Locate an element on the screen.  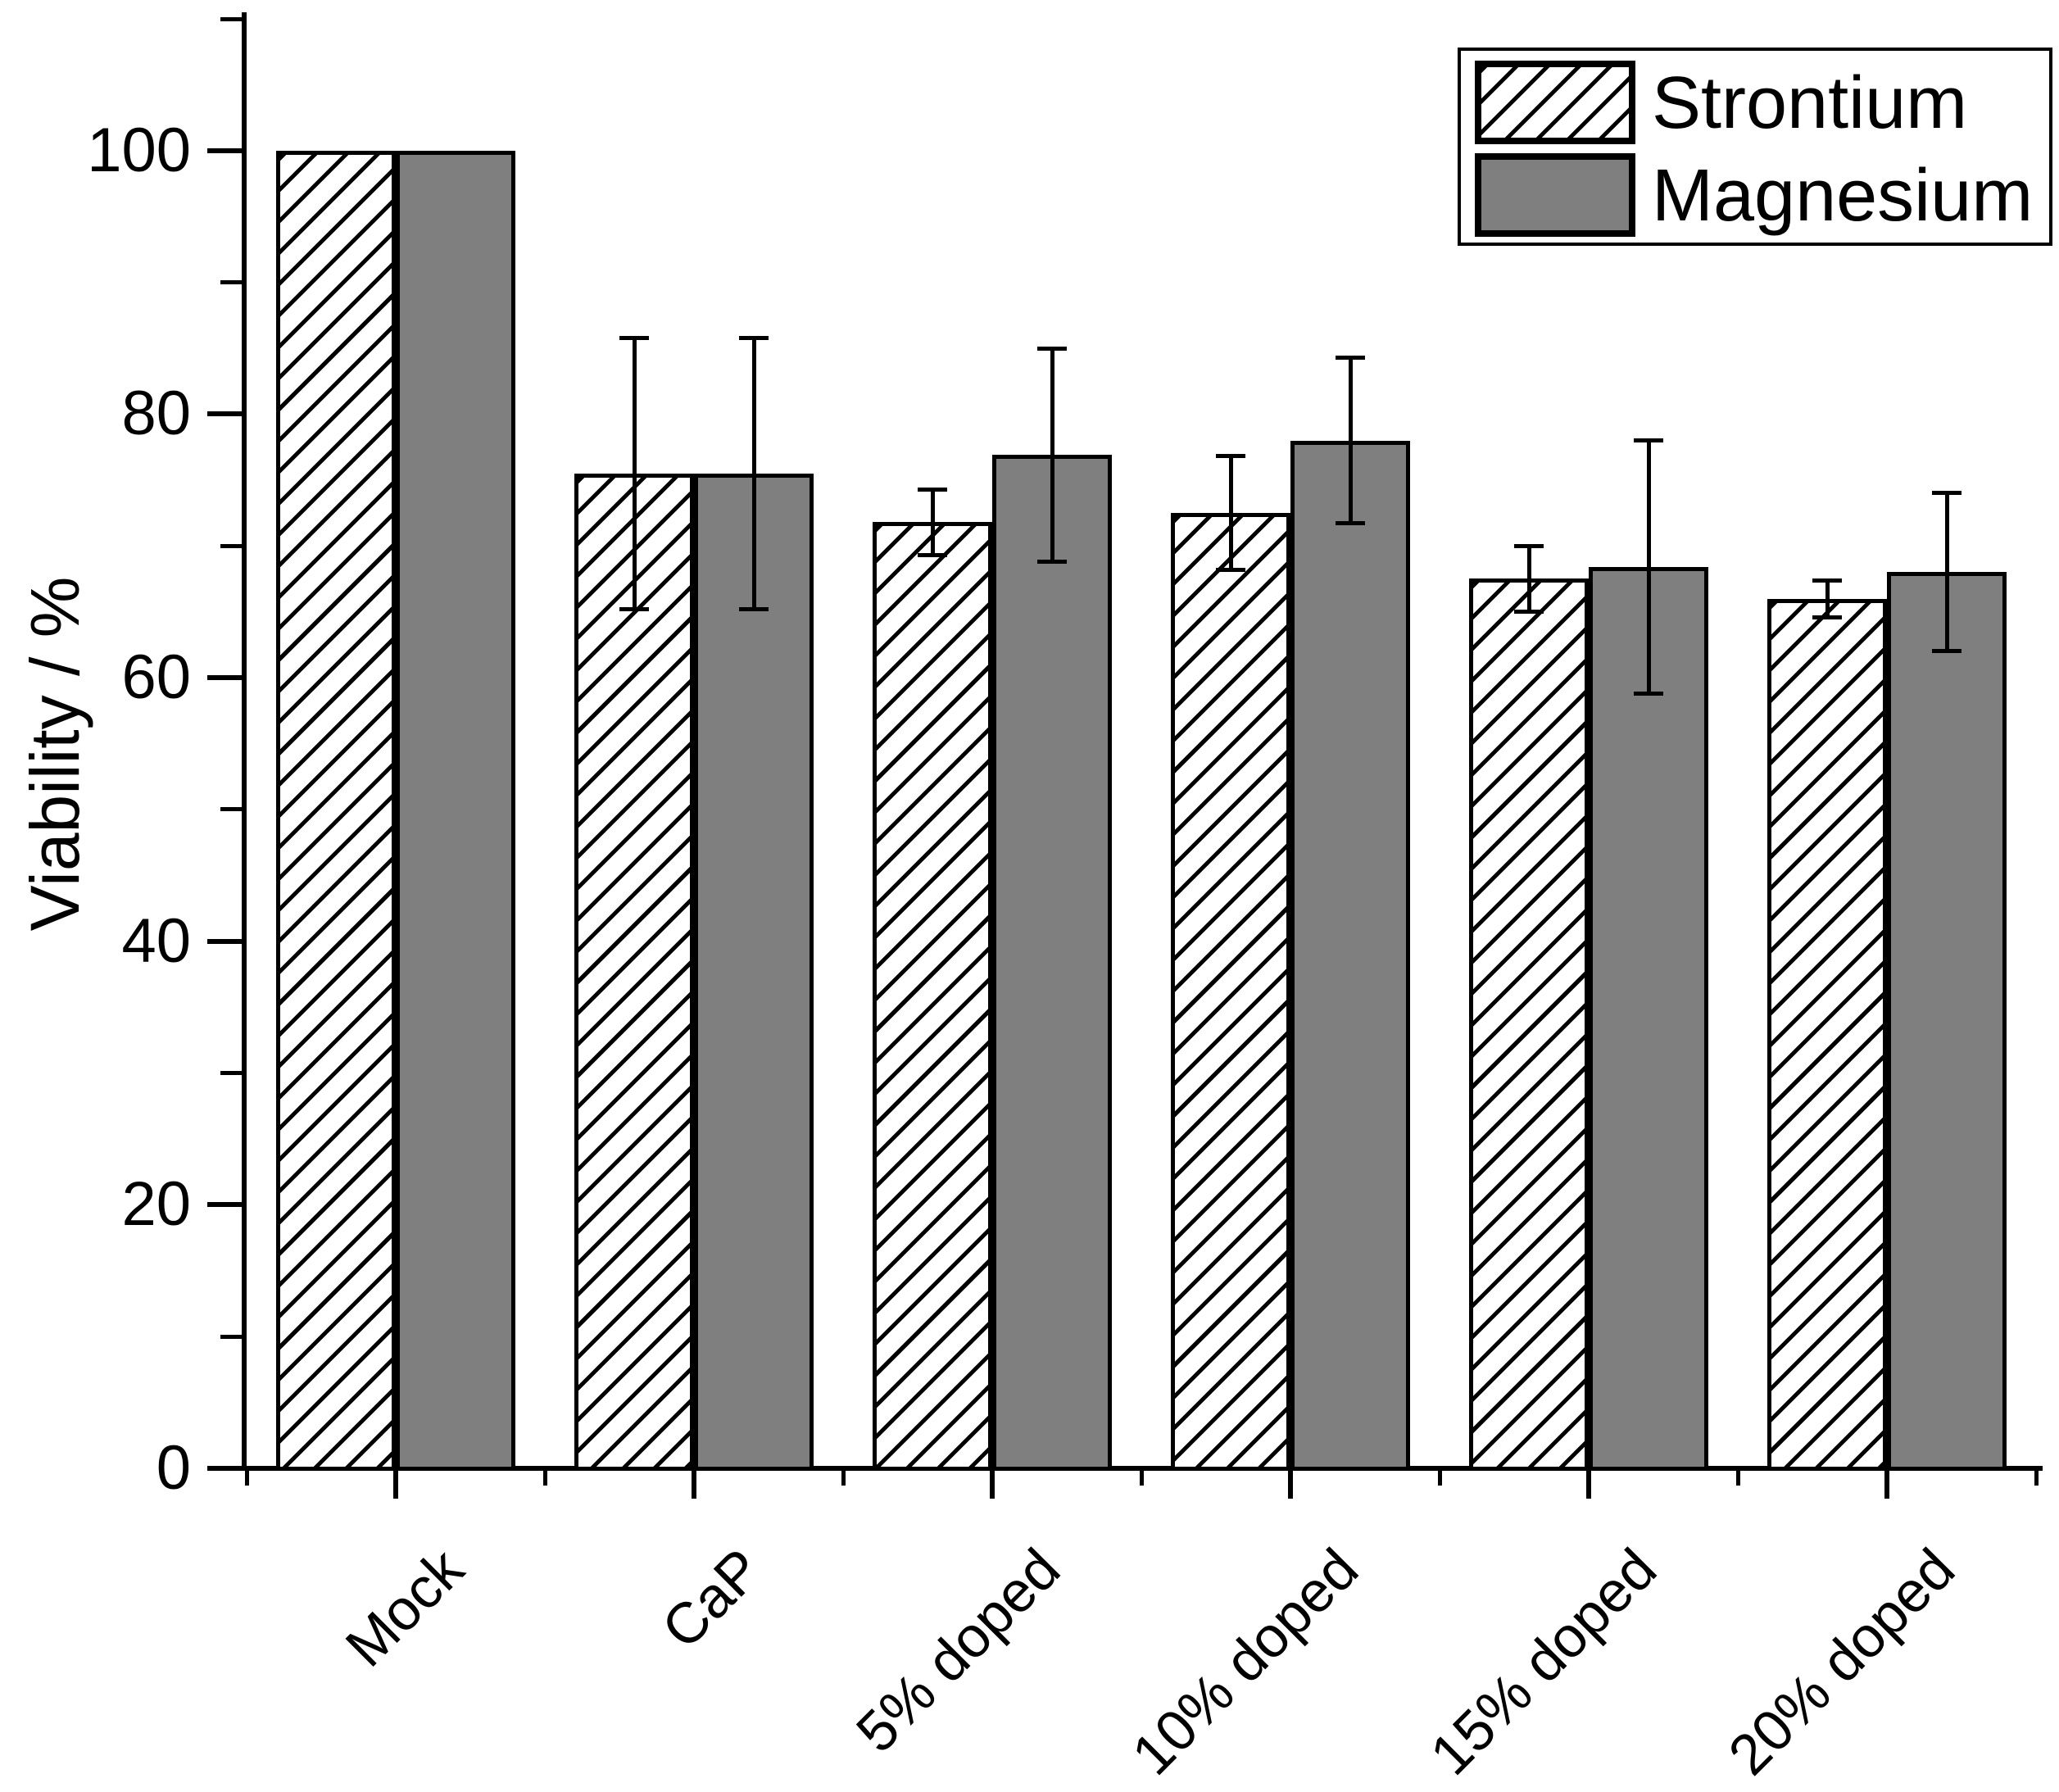
y-tick-label-20: 20 is located at coordinates (156, 1204).